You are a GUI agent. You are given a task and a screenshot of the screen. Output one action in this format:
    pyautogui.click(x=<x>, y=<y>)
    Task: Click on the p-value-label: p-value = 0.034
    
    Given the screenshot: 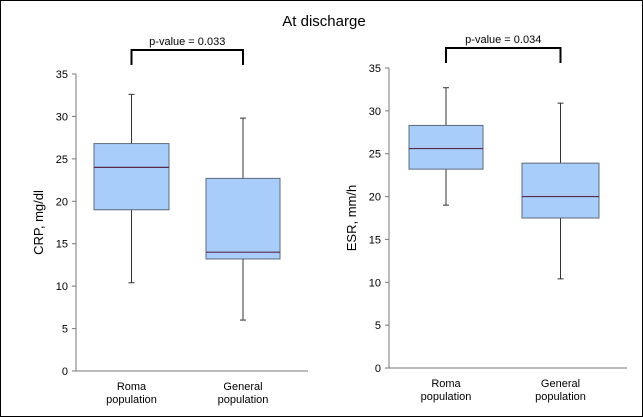 What is the action you would take?
    pyautogui.click(x=503, y=40)
    